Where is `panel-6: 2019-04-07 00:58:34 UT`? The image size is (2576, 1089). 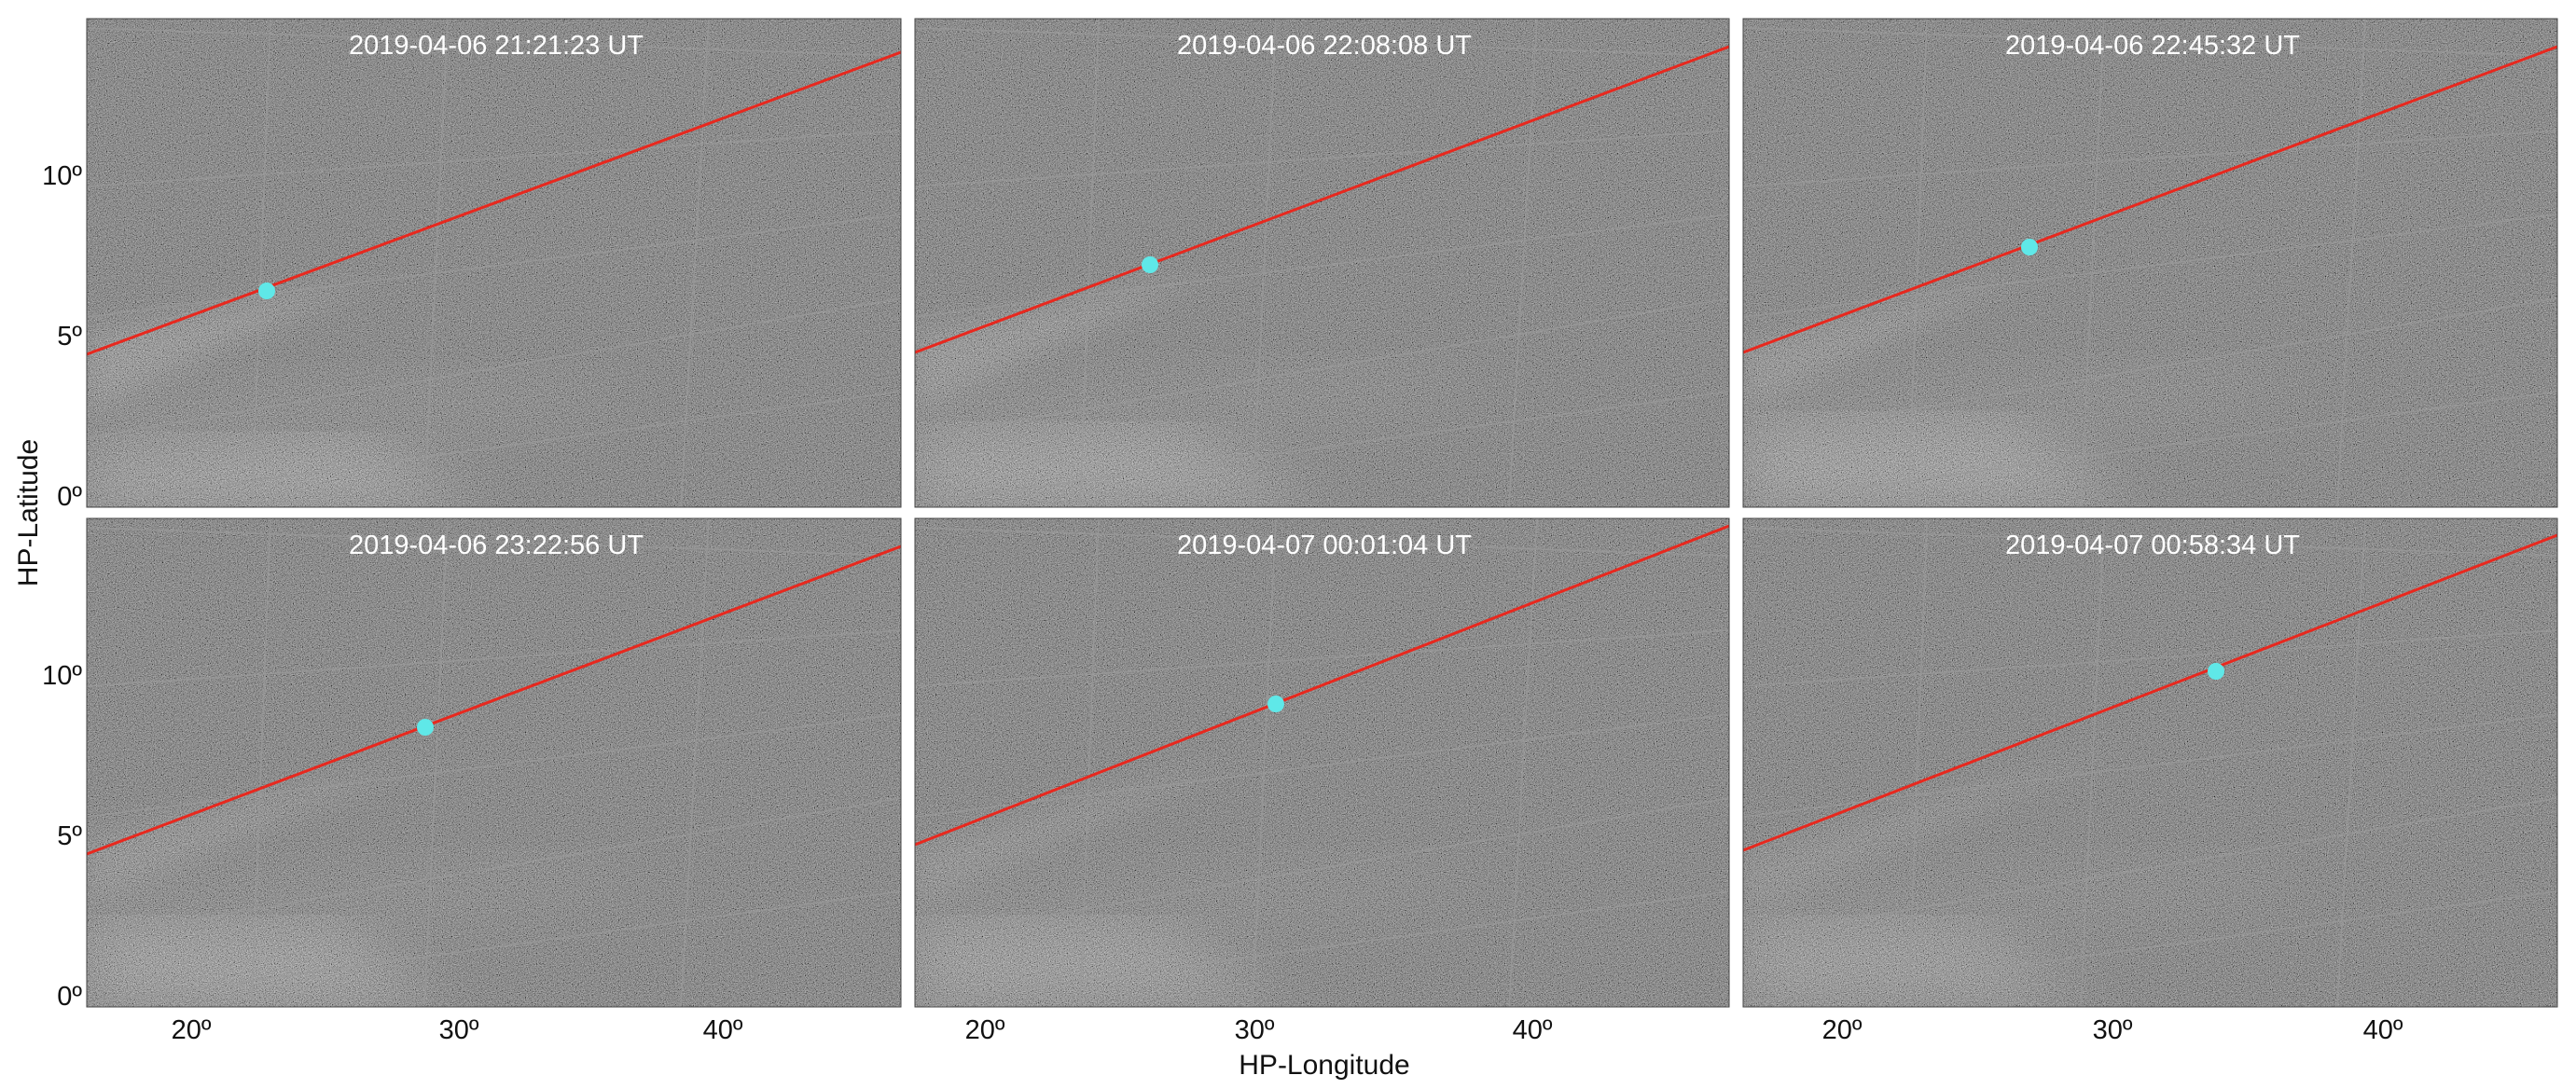 panel-6: 2019-04-07 00:58:34 UT is located at coordinates (2150, 763).